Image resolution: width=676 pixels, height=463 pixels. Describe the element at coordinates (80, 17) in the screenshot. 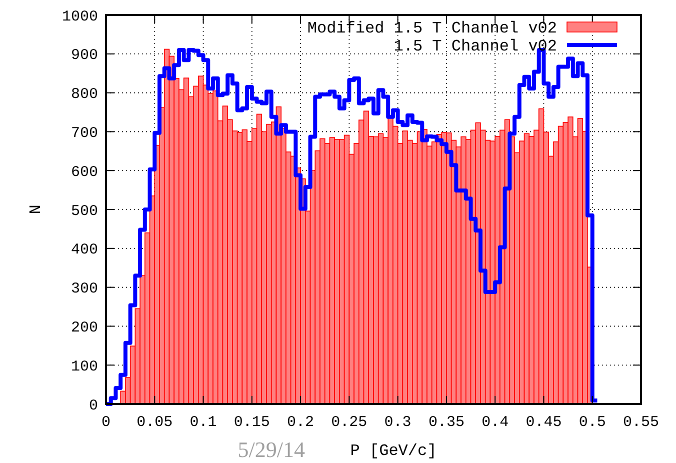

I see `y-tick-label: 1000` at that location.